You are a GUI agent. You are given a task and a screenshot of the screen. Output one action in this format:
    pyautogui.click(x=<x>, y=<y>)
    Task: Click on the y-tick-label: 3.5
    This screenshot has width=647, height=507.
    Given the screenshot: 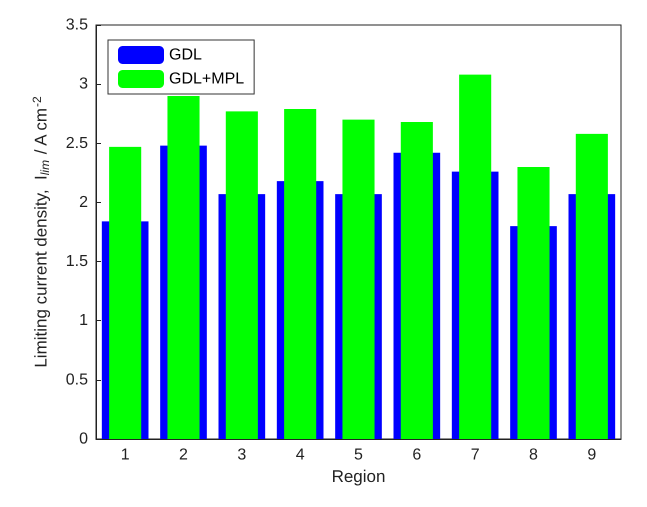 What is the action you would take?
    pyautogui.click(x=77, y=25)
    